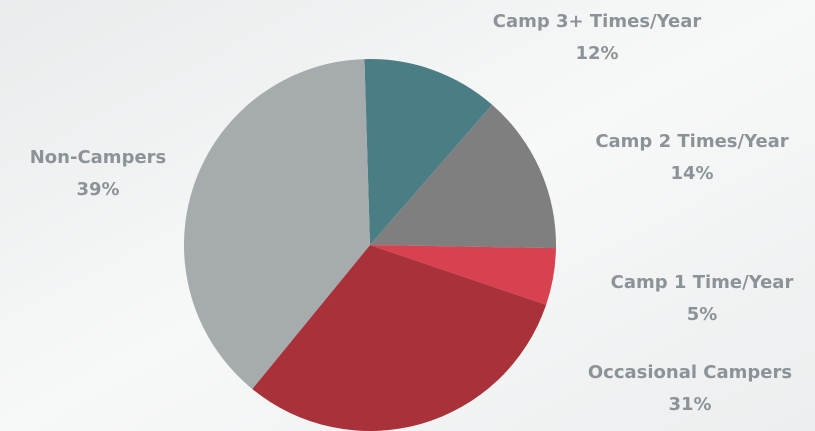  What do you see at coordinates (691, 173) in the screenshot?
I see `slice-value-label: 14%` at bounding box center [691, 173].